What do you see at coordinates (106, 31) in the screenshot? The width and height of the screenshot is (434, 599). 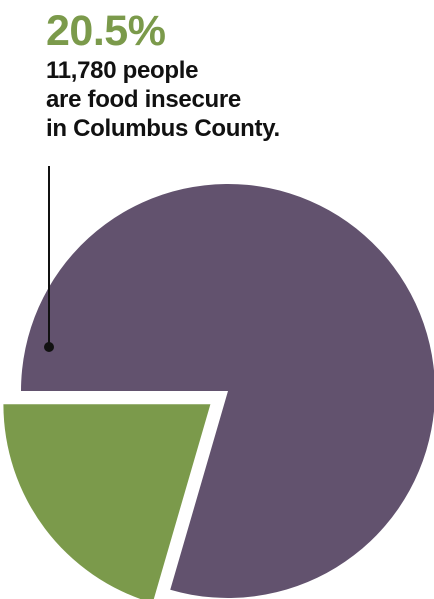 I see `food-insecure-percent-label: 20.5%` at bounding box center [106, 31].